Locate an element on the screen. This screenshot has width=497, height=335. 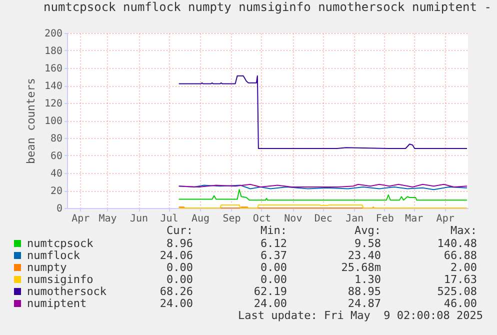
text: 9.58 is located at coordinates (367, 243).